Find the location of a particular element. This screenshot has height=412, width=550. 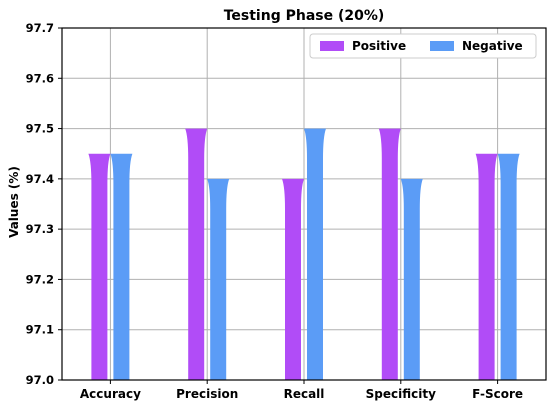

y-tick-label: 97.6 is located at coordinates (40, 78).